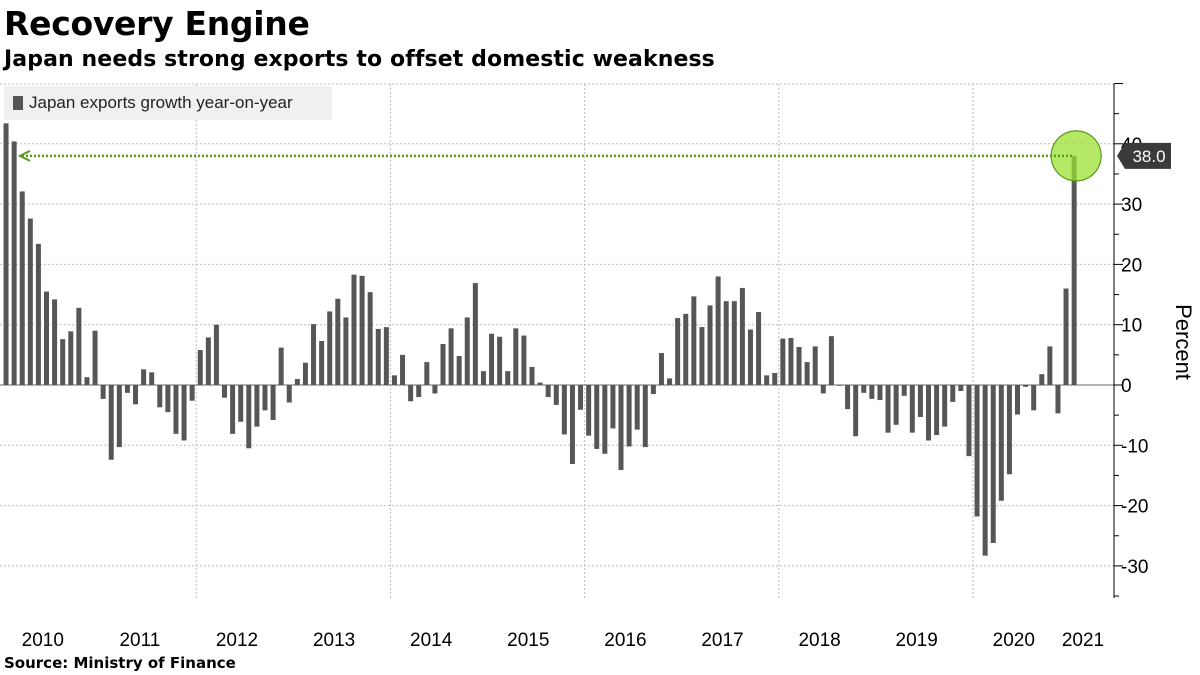  What do you see at coordinates (139, 640) in the screenshot?
I see `x-tick-label: 2011` at bounding box center [139, 640].